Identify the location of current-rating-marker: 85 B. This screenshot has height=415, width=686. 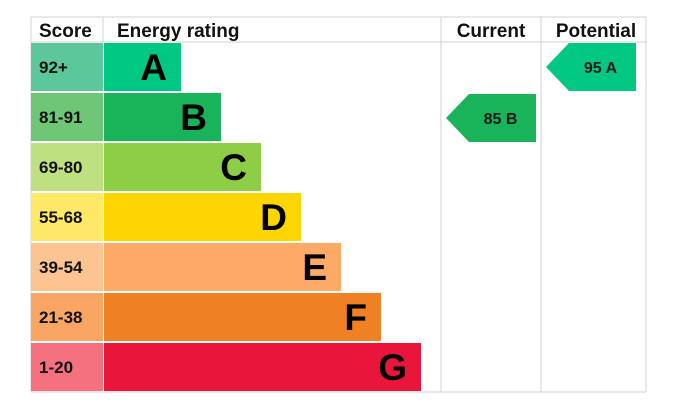
(491, 118).